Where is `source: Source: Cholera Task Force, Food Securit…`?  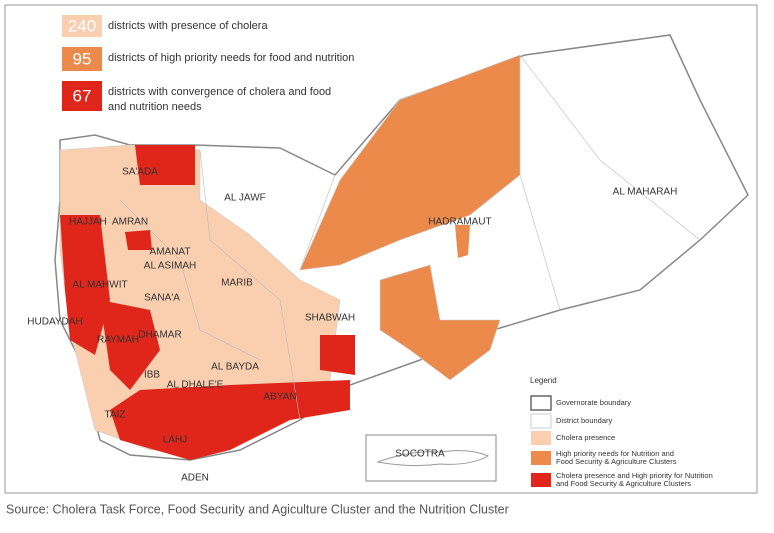
source: Source: Cholera Task Force, Food Securit… is located at coordinates (257, 509).